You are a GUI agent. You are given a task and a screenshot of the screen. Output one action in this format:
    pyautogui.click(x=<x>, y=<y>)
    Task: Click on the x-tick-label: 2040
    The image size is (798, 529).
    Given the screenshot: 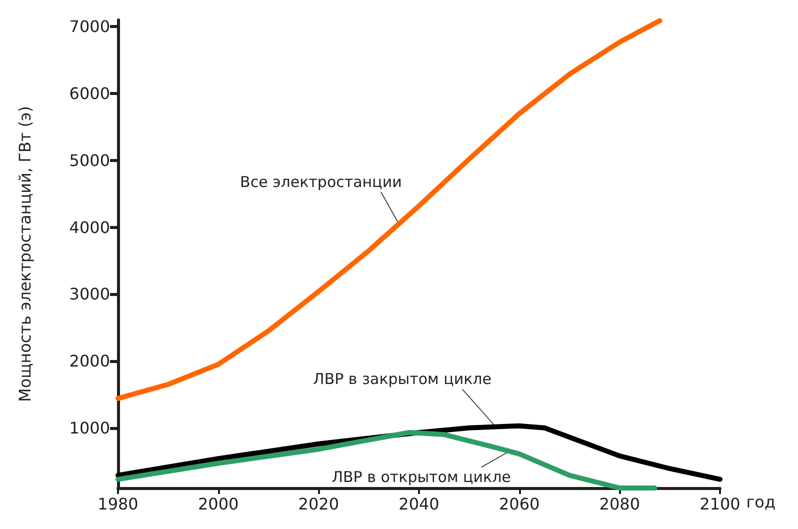 What is the action you would take?
    pyautogui.click(x=419, y=504)
    